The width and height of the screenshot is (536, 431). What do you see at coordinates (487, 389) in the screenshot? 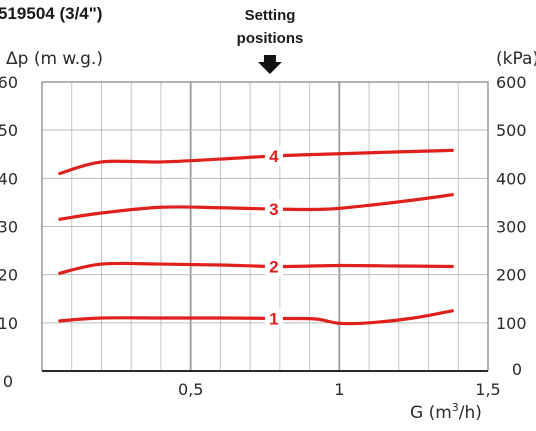
I see `x-tick-label: 1,5` at bounding box center [487, 389].